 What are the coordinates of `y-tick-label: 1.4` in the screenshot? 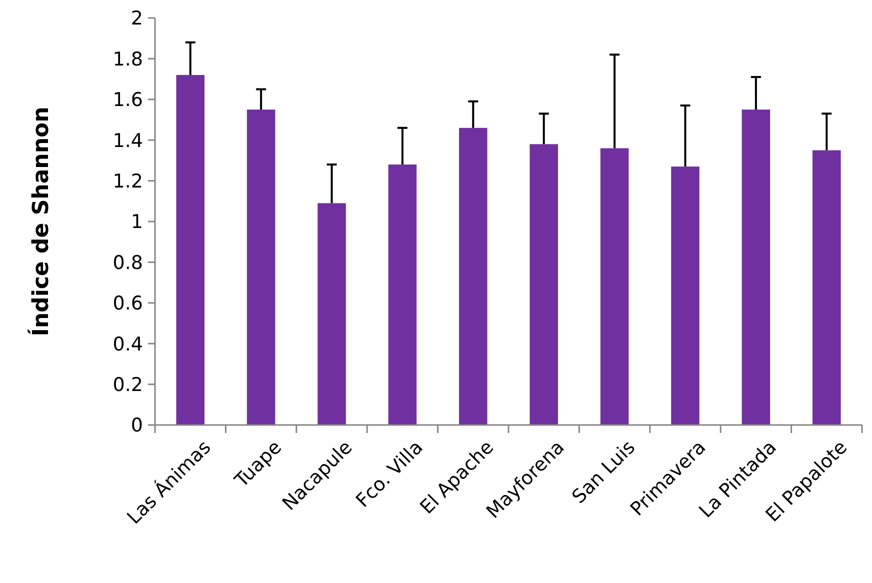 It's located at (127, 141).